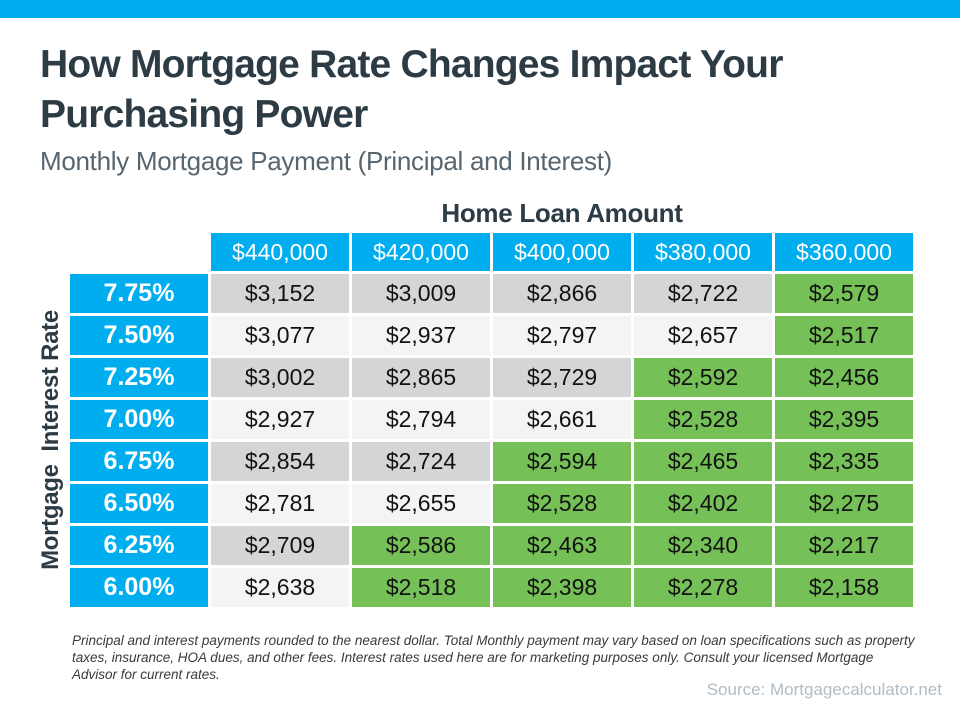 The height and width of the screenshot is (720, 960). What do you see at coordinates (280, 503) in the screenshot?
I see `payment-cell: $2,781` at bounding box center [280, 503].